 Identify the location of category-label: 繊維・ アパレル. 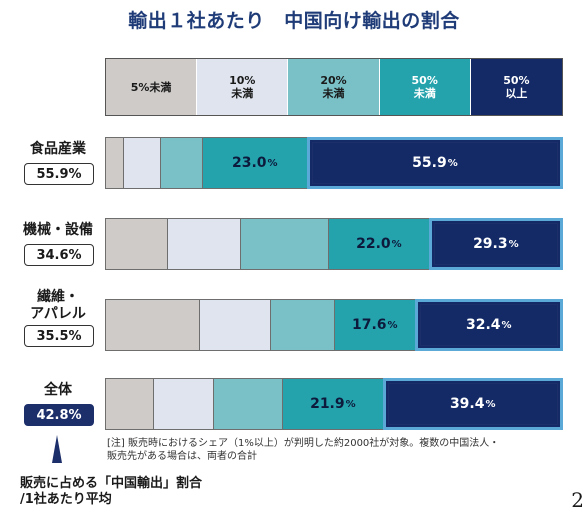
(58, 305).